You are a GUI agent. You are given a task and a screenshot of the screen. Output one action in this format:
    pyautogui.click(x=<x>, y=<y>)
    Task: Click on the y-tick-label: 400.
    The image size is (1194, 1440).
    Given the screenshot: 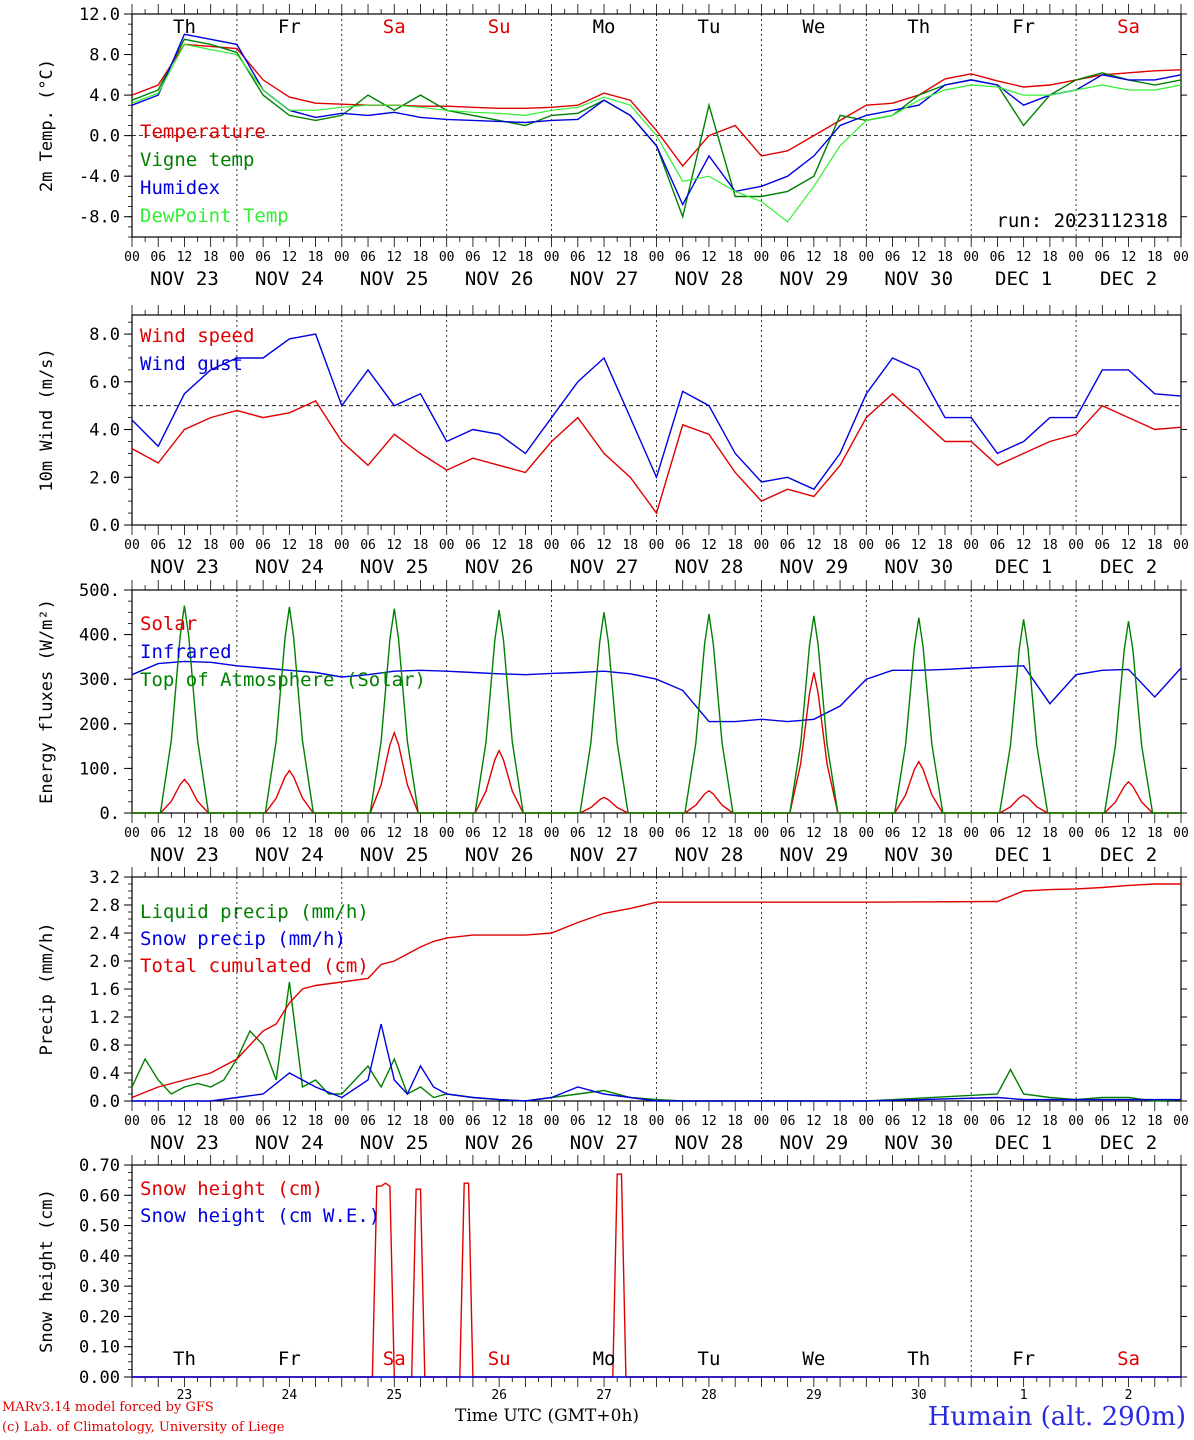 What is the action you would take?
    pyautogui.click(x=99, y=636)
    